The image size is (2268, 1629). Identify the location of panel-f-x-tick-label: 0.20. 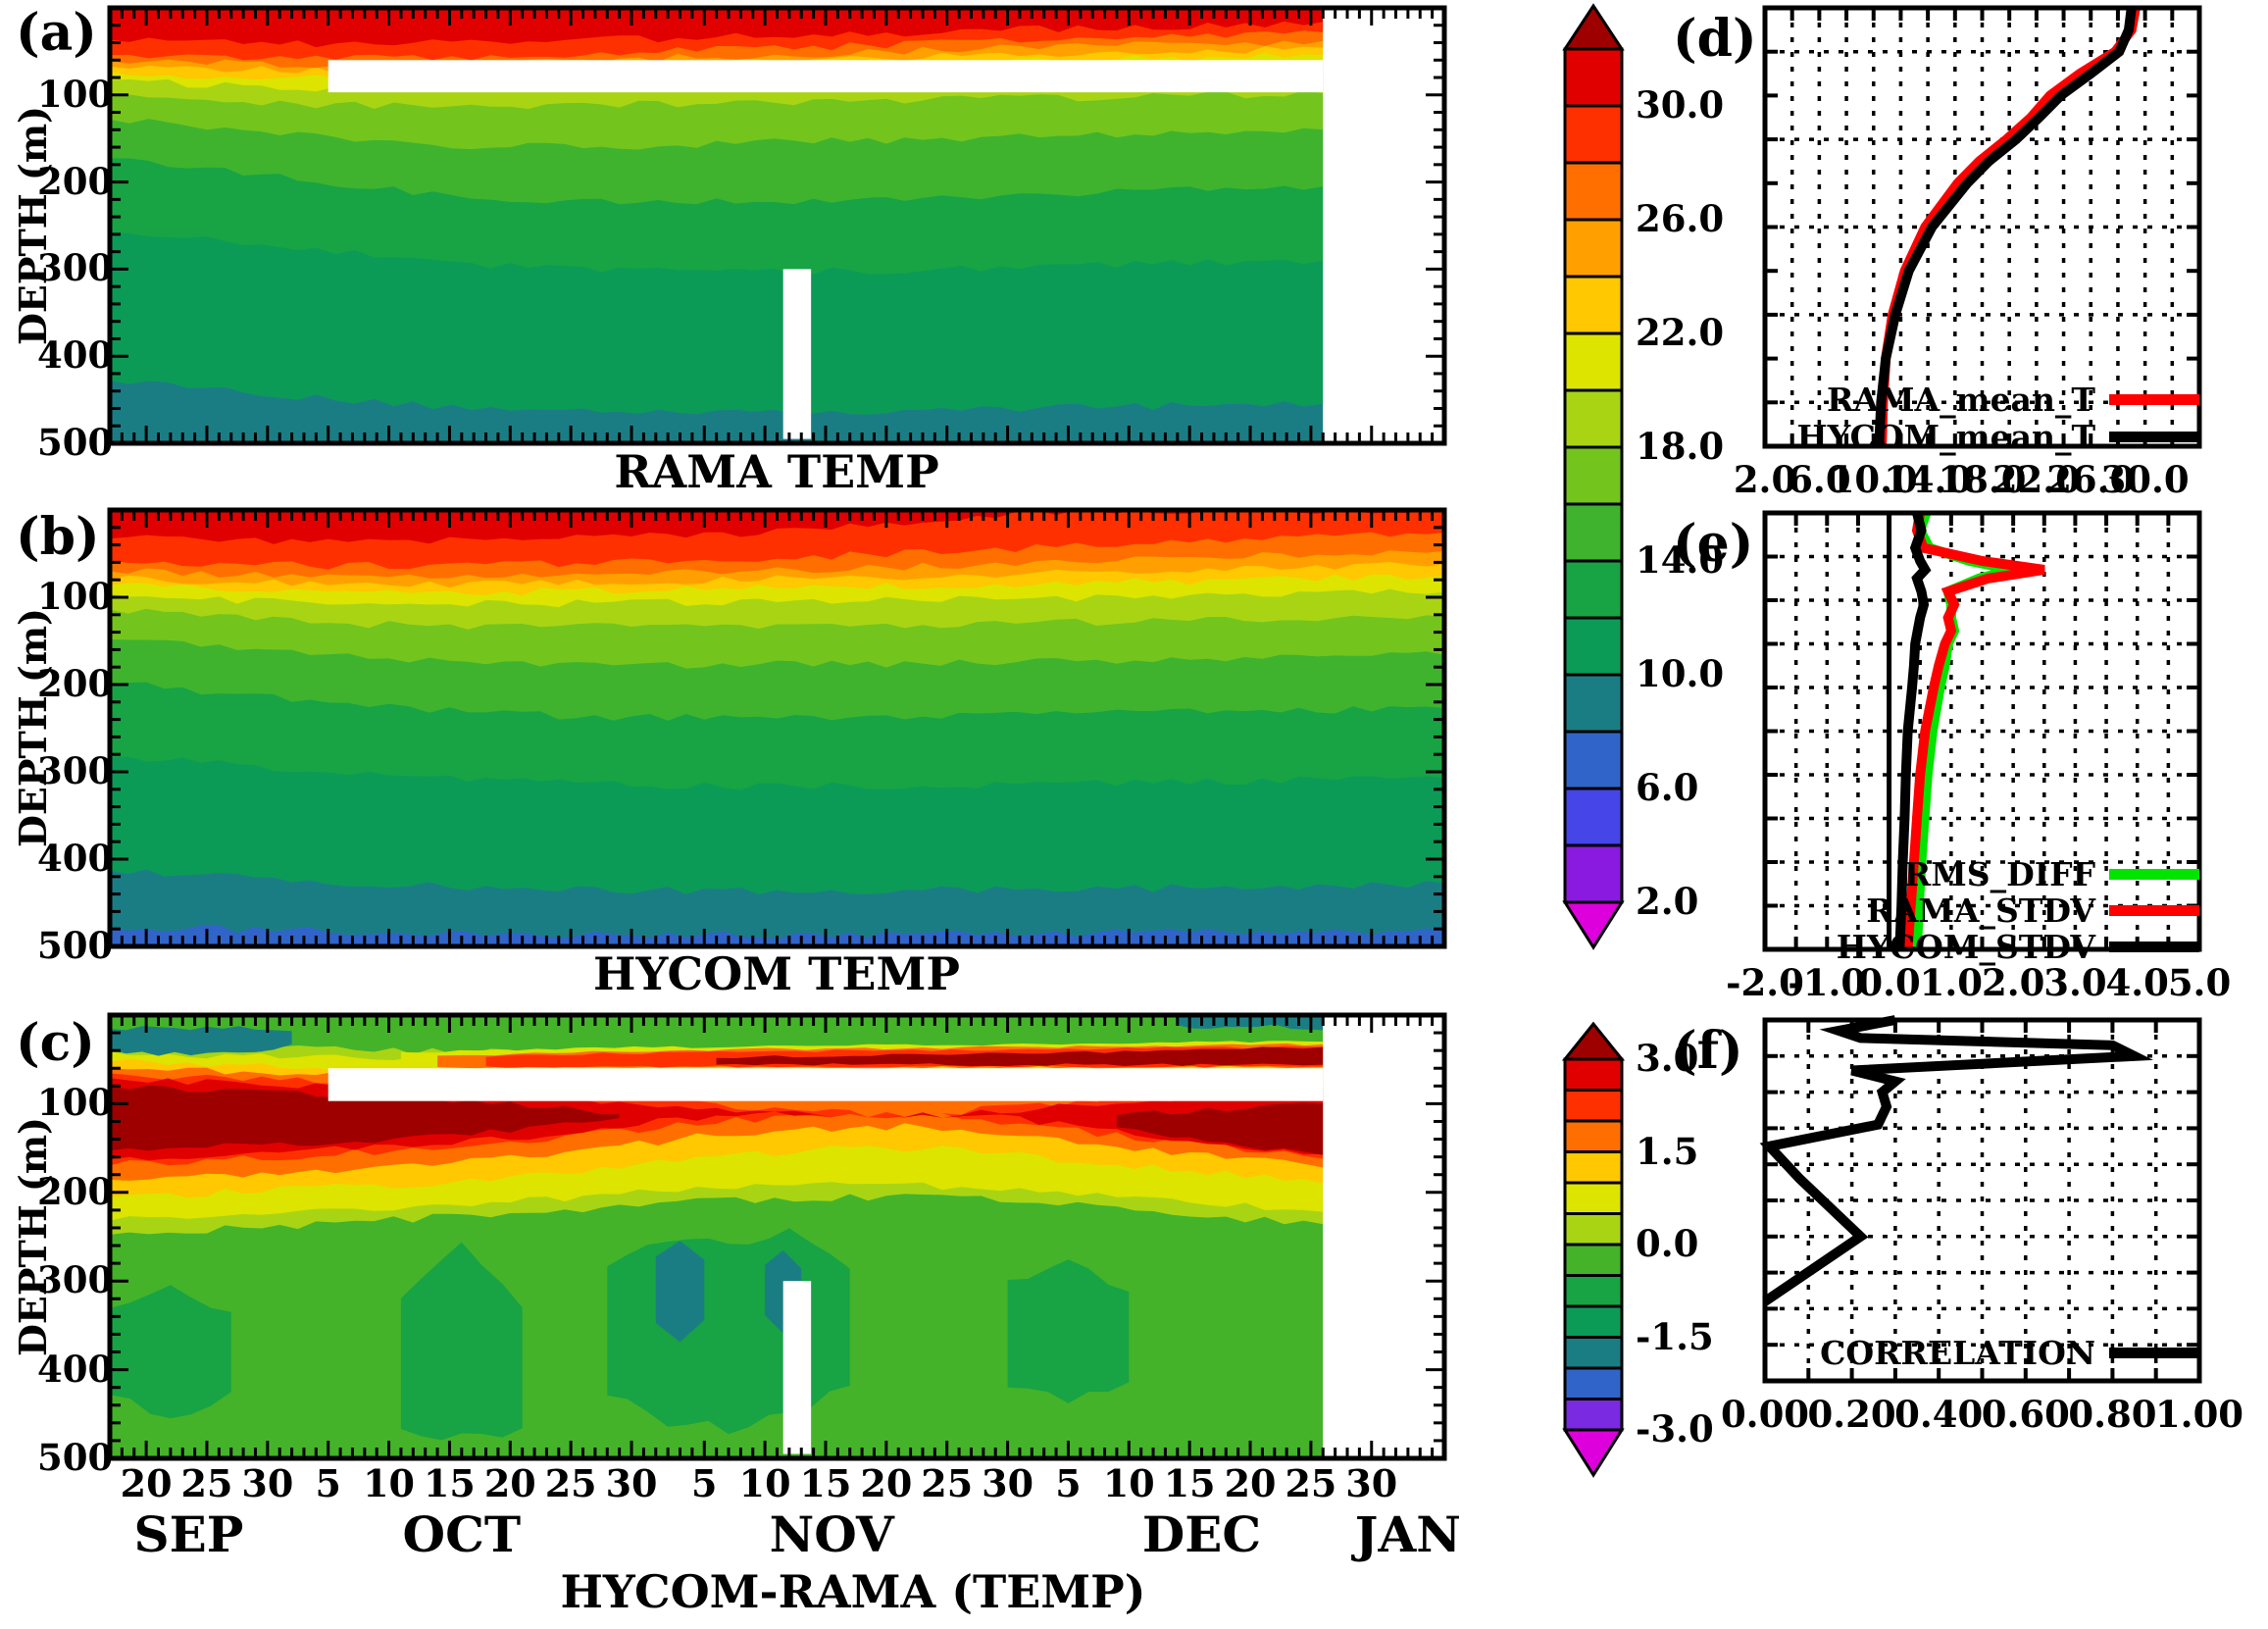
(1851, 1414).